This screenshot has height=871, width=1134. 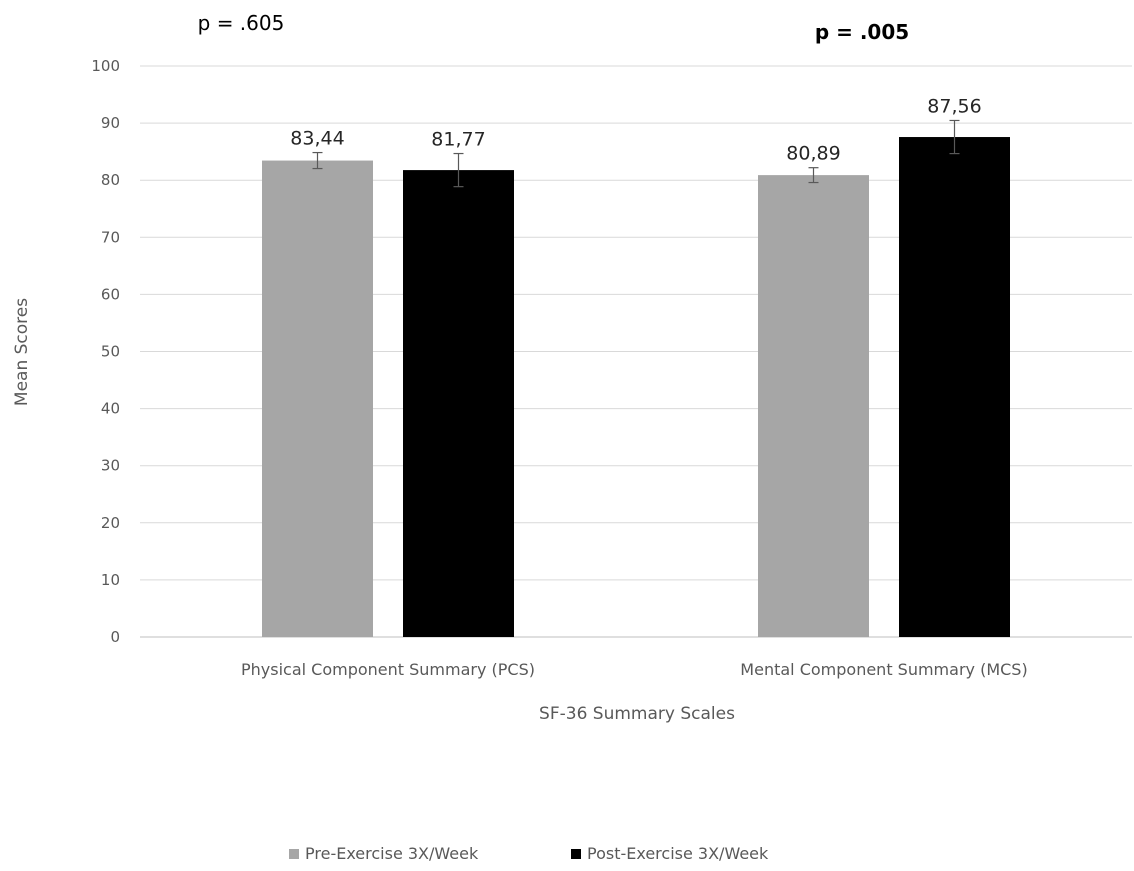 I want to click on y-tick-label: 10, so click(x=110, y=580).